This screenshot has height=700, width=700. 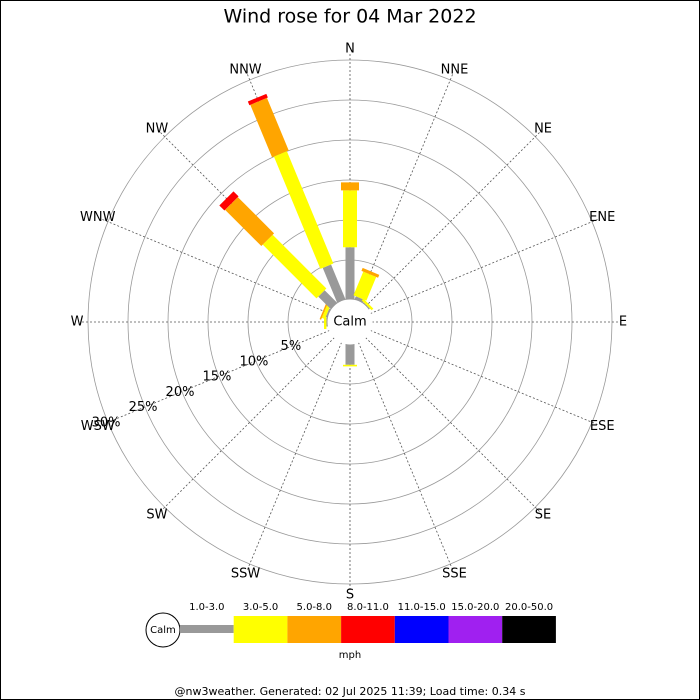 What do you see at coordinates (543, 128) in the screenshot?
I see `direction-label: NE` at bounding box center [543, 128].